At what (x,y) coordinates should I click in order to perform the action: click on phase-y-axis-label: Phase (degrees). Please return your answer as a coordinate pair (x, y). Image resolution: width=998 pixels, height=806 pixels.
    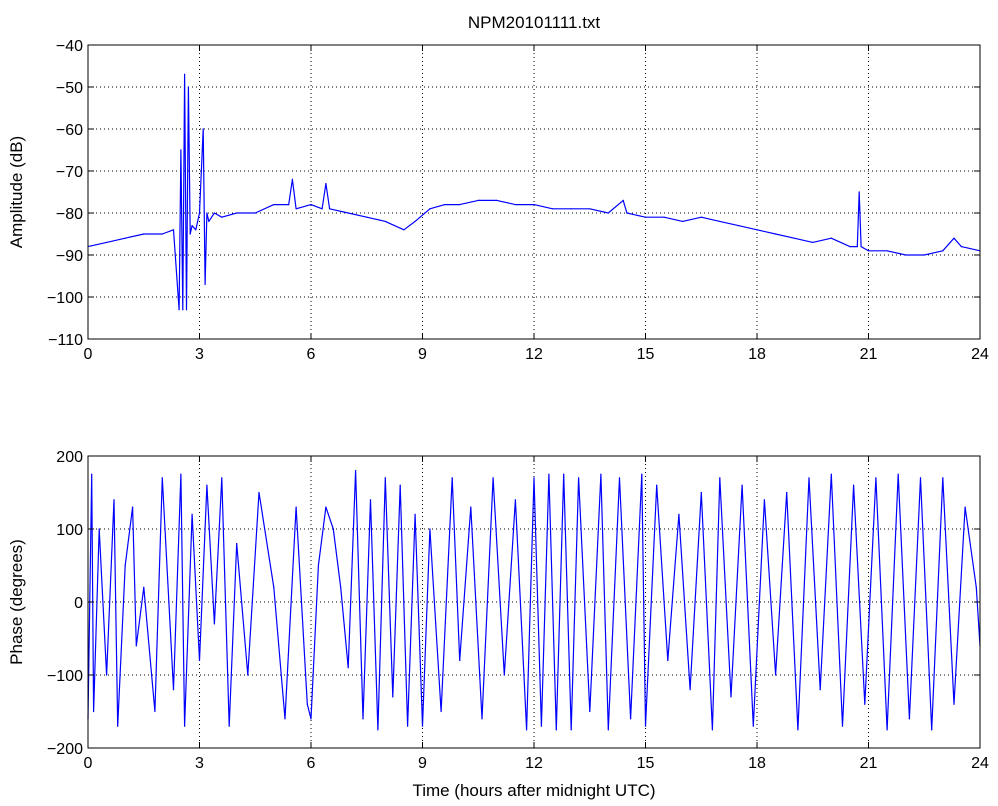
    Looking at the image, I should click on (16, 602).